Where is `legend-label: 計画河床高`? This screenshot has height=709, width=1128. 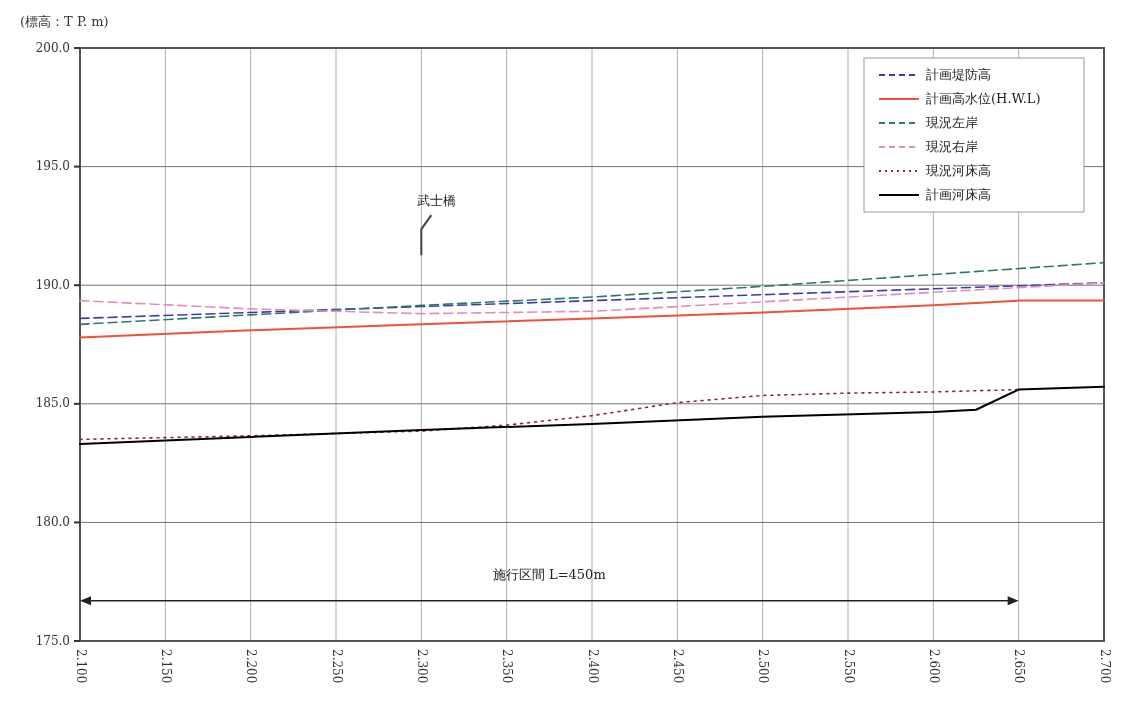 legend-label: 計画河床高 is located at coordinates (958, 194).